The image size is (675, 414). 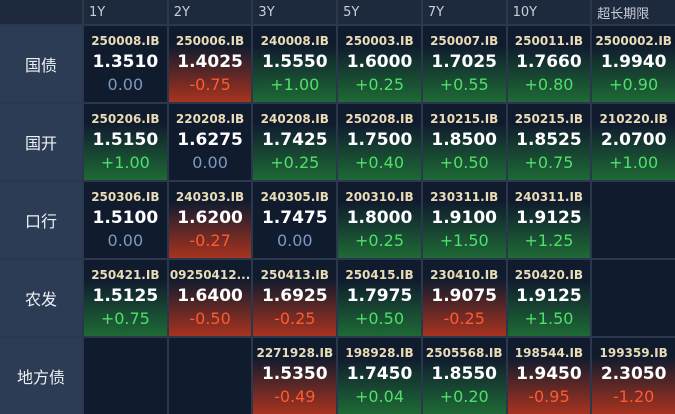 I want to click on quote-cell: 210215.IB 1.8500 +0.50, so click(x=464, y=142).